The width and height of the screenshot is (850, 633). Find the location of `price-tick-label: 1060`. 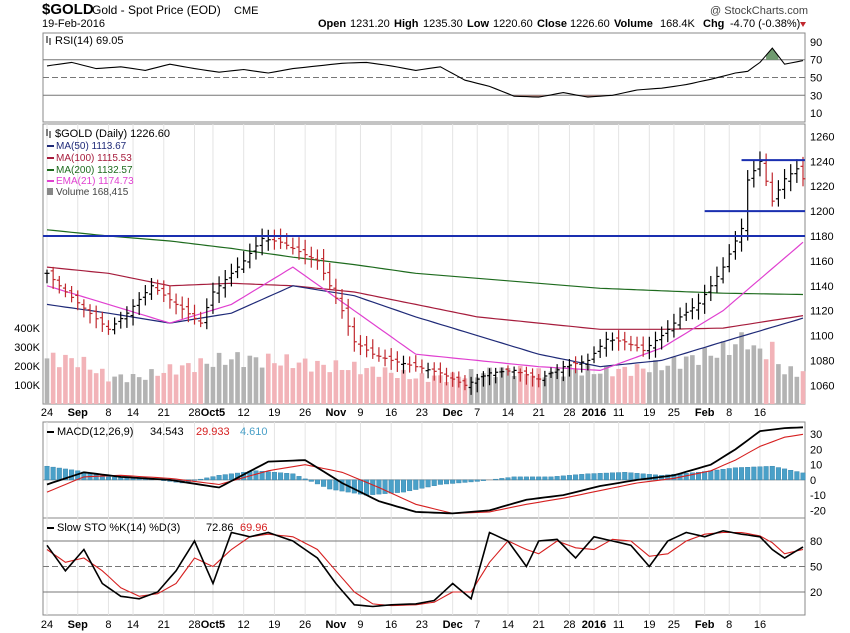

price-tick-label: 1060 is located at coordinates (822, 386).